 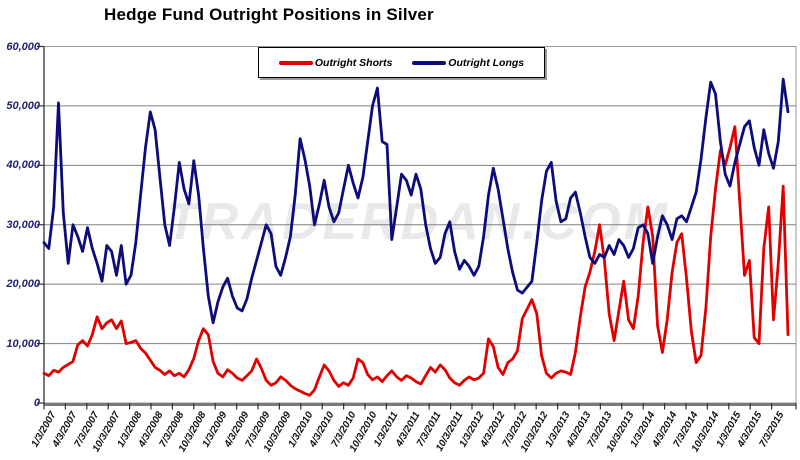 I want to click on legend-item-outright-shorts: Outright Shorts, so click(x=335, y=62).